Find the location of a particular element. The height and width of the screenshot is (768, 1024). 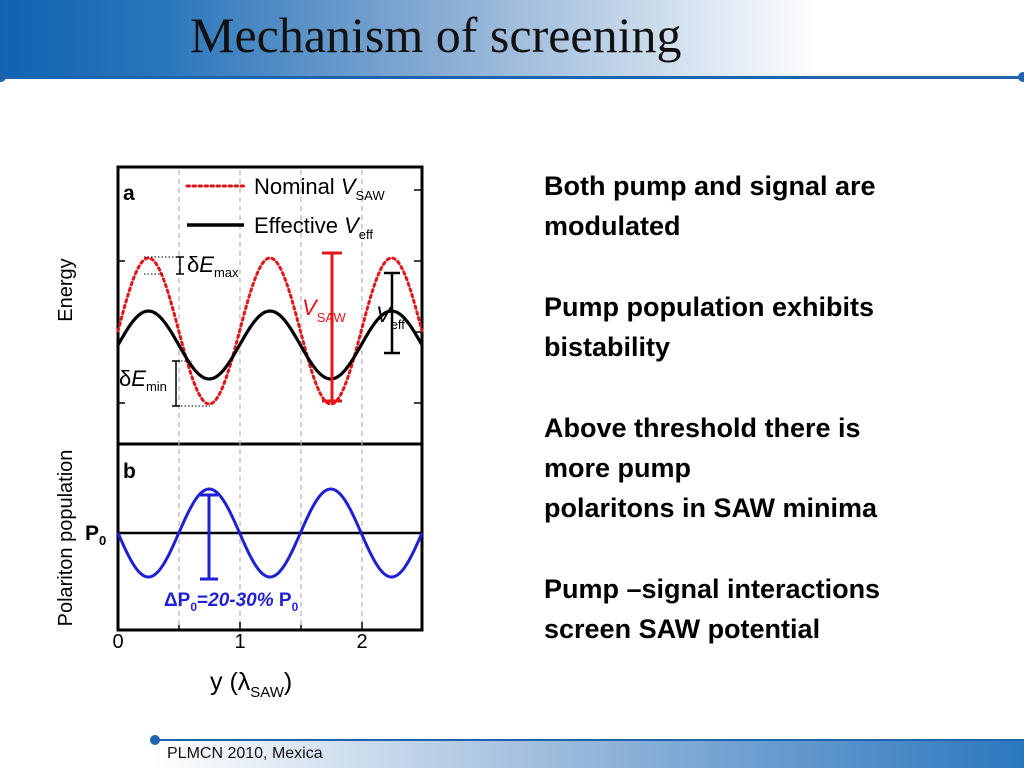

x-tick-label-0: 0 is located at coordinates (117, 642).